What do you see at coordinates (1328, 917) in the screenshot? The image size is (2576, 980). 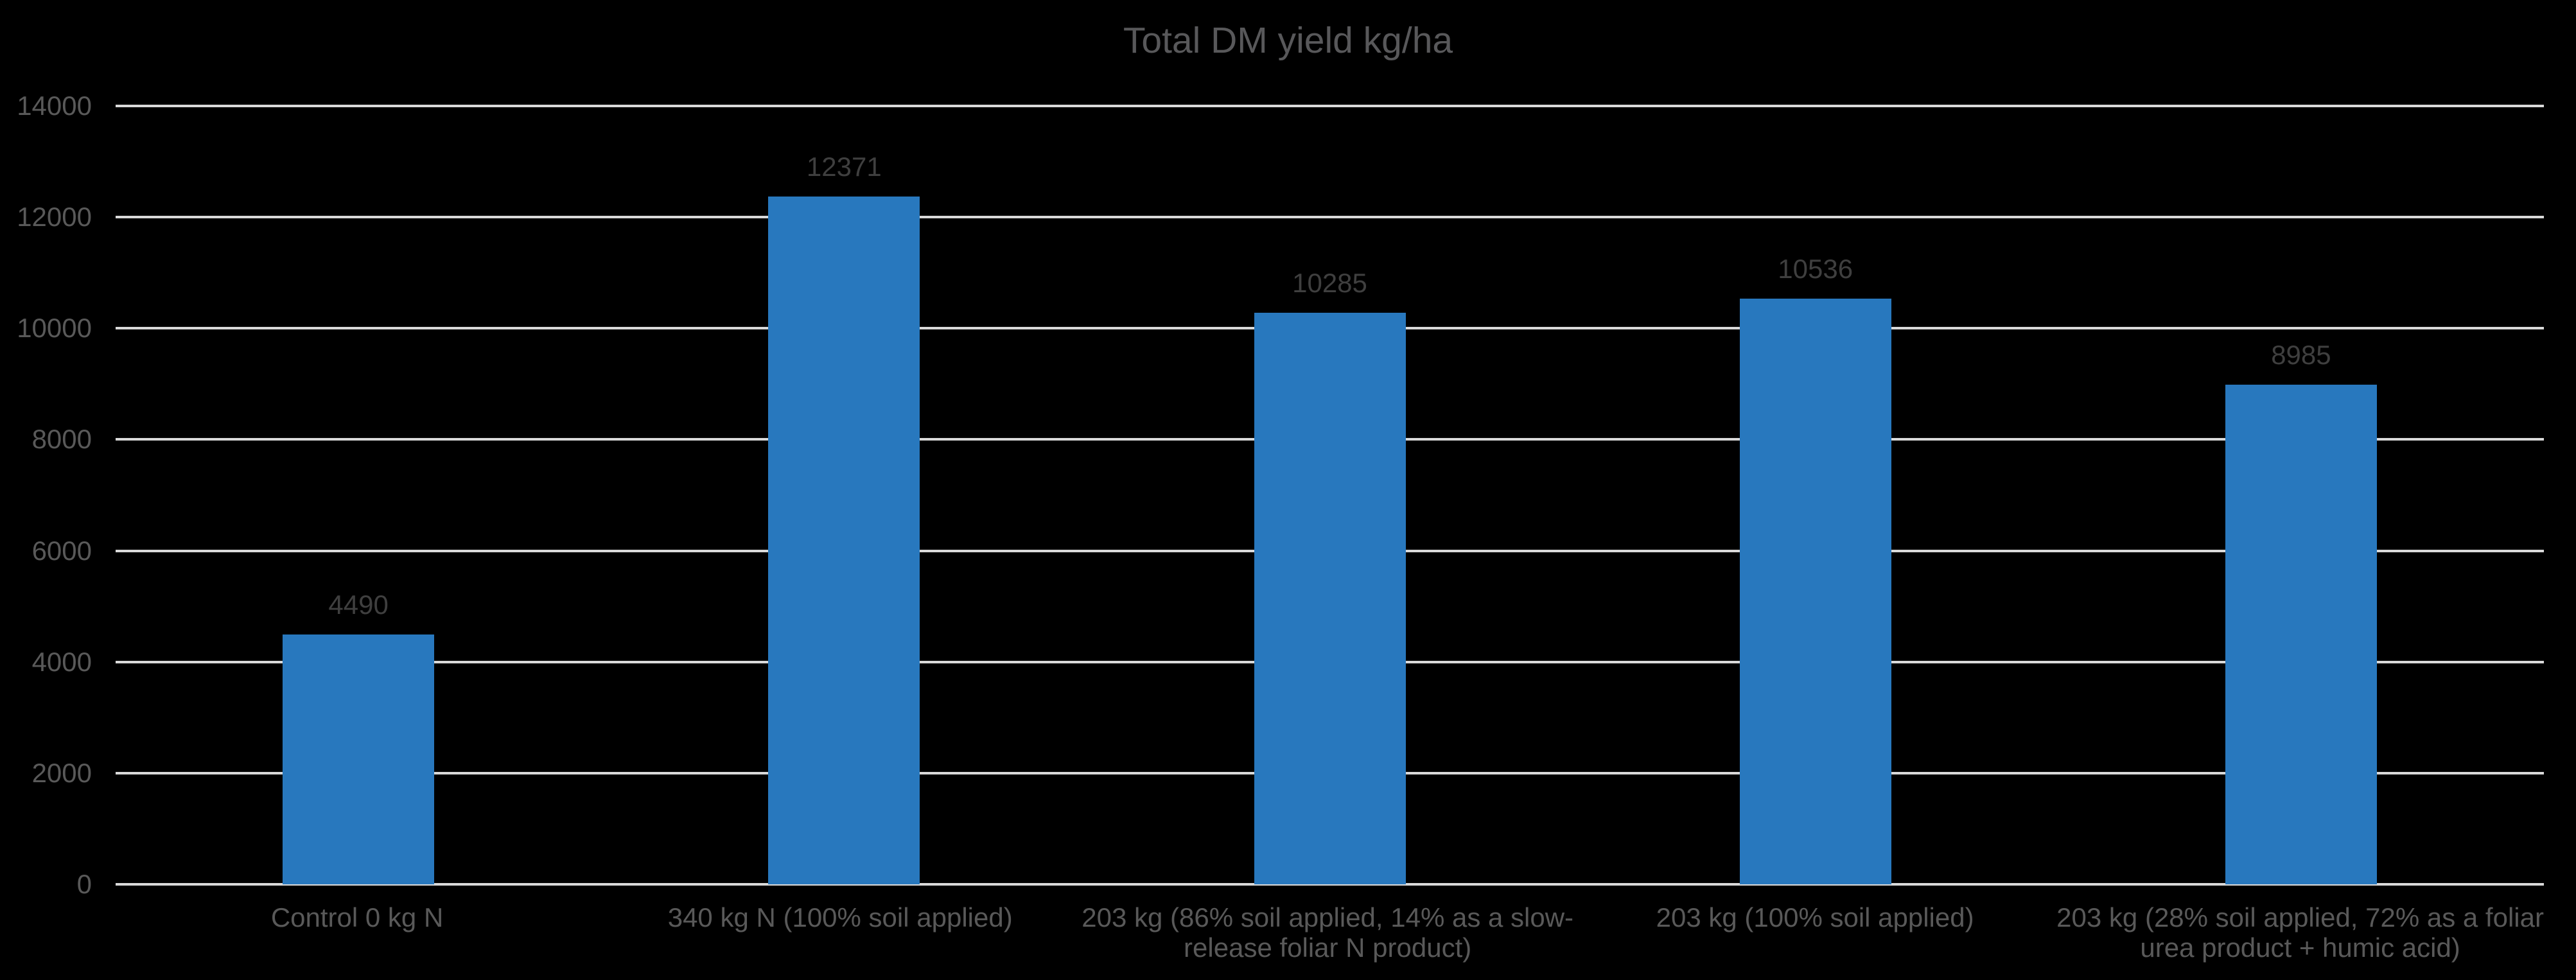 I see `x-category-label-line: 203 kg (86% soil applied, 14% as a slow-` at bounding box center [1328, 917].